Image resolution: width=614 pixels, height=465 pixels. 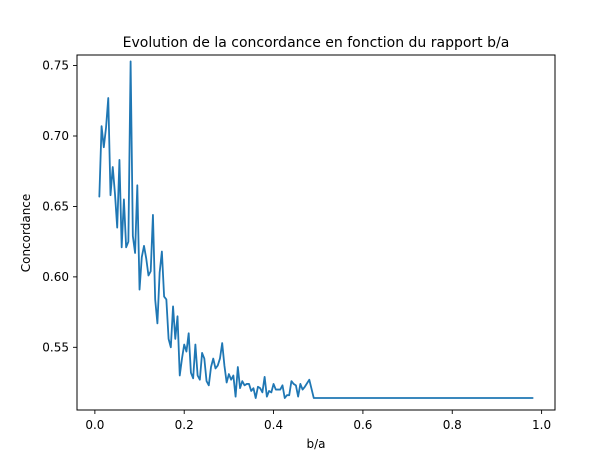 What do you see at coordinates (452, 425) in the screenshot?
I see `x-tick-label: 0.8` at bounding box center [452, 425].